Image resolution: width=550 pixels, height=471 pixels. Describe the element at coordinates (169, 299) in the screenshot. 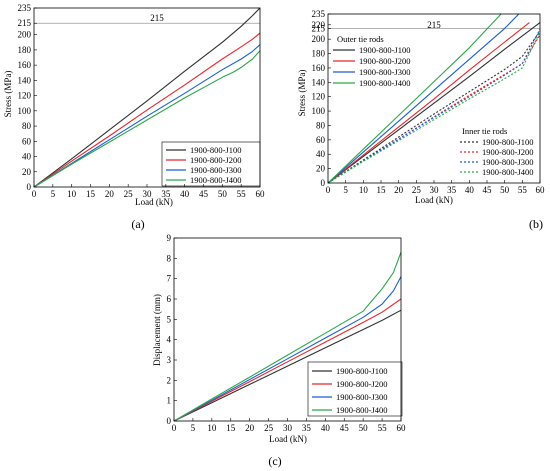

I see `chart-c-ytick-label: 6` at that location.